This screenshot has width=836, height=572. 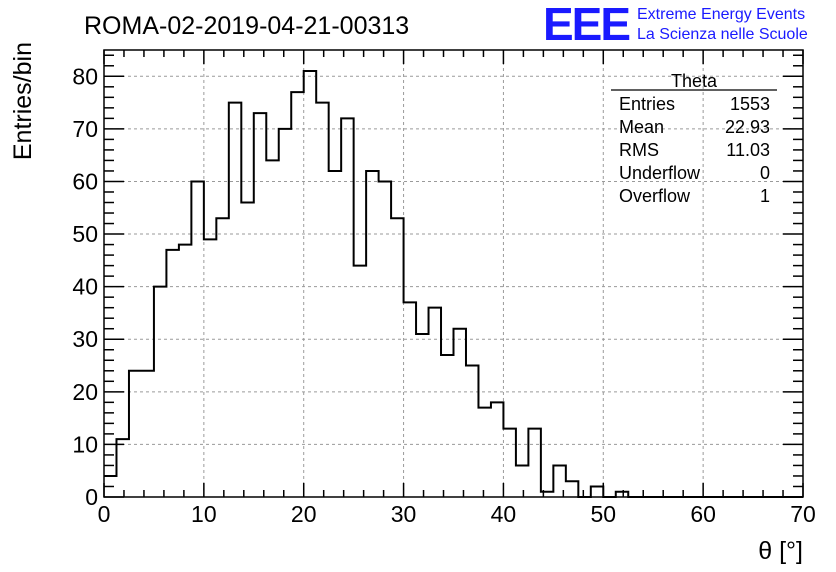 What do you see at coordinates (803, 514) in the screenshot?
I see `x-tick-label: 70` at bounding box center [803, 514].